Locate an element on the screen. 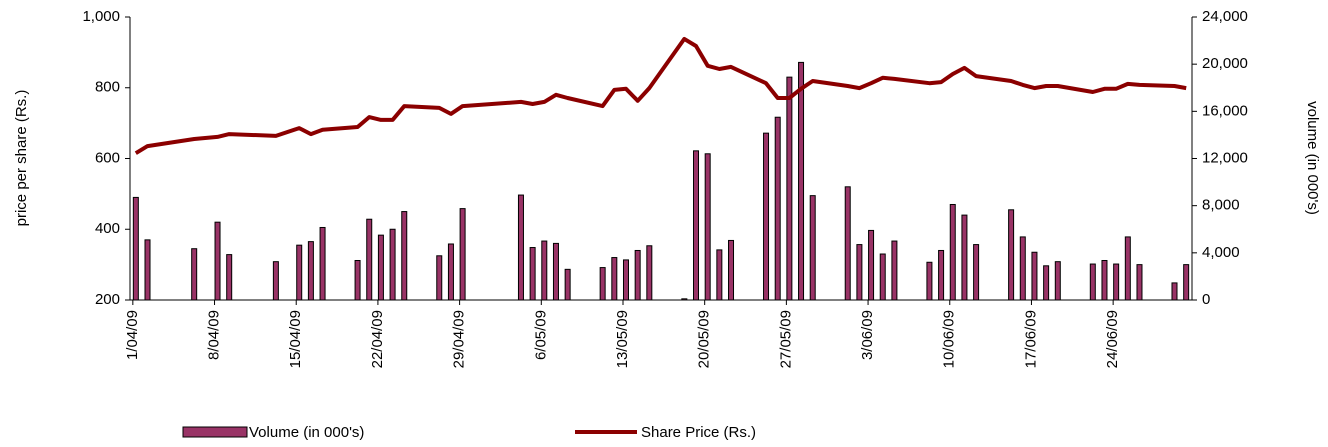 The image size is (1328, 447). y2-tick-label: 24,000 is located at coordinates (1225, 16).